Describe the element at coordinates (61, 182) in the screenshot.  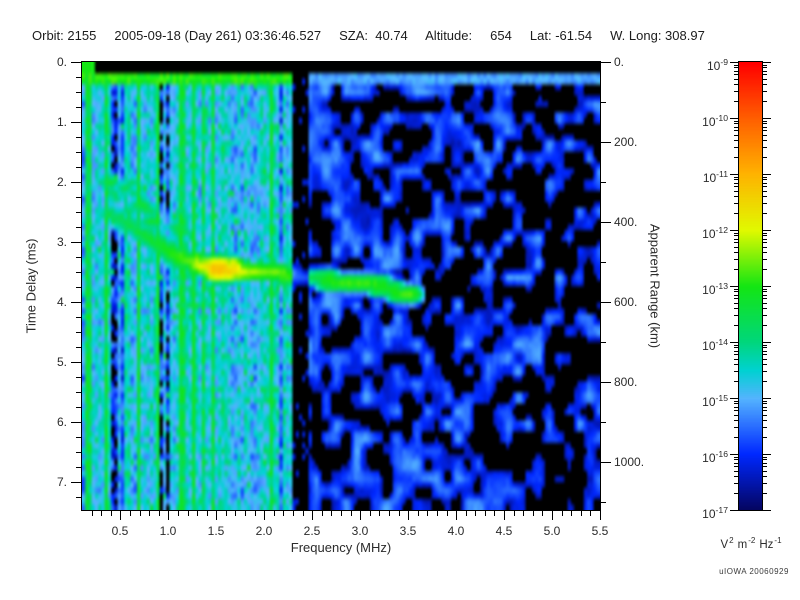
I see `y-tick-label: 2.` at that location.